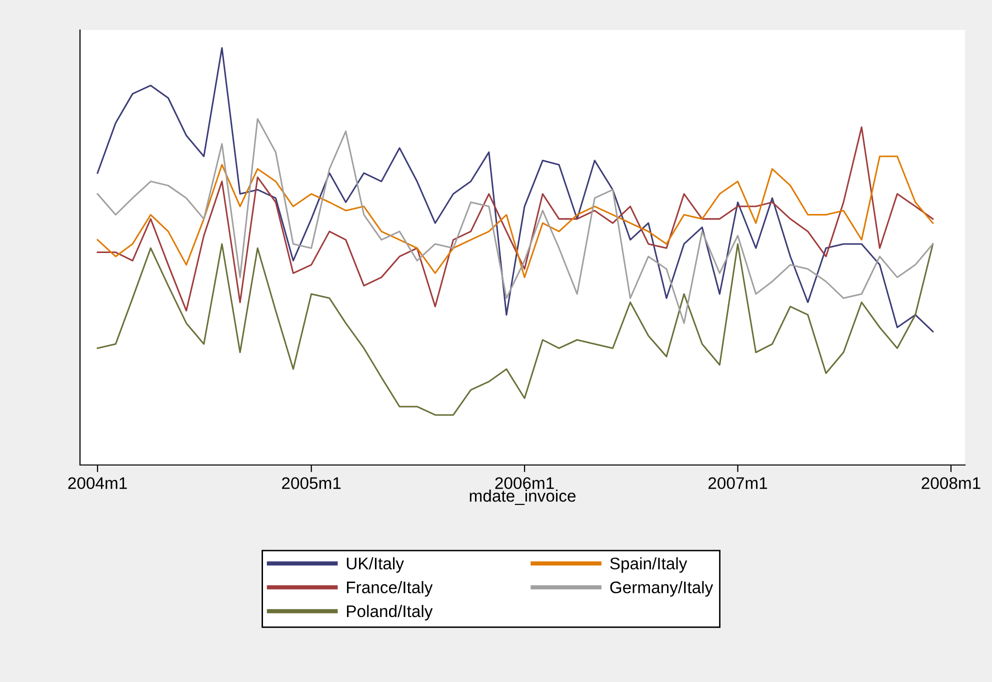  Describe the element at coordinates (311, 483) in the screenshot. I see `x-tick-label: 2005m1` at that location.